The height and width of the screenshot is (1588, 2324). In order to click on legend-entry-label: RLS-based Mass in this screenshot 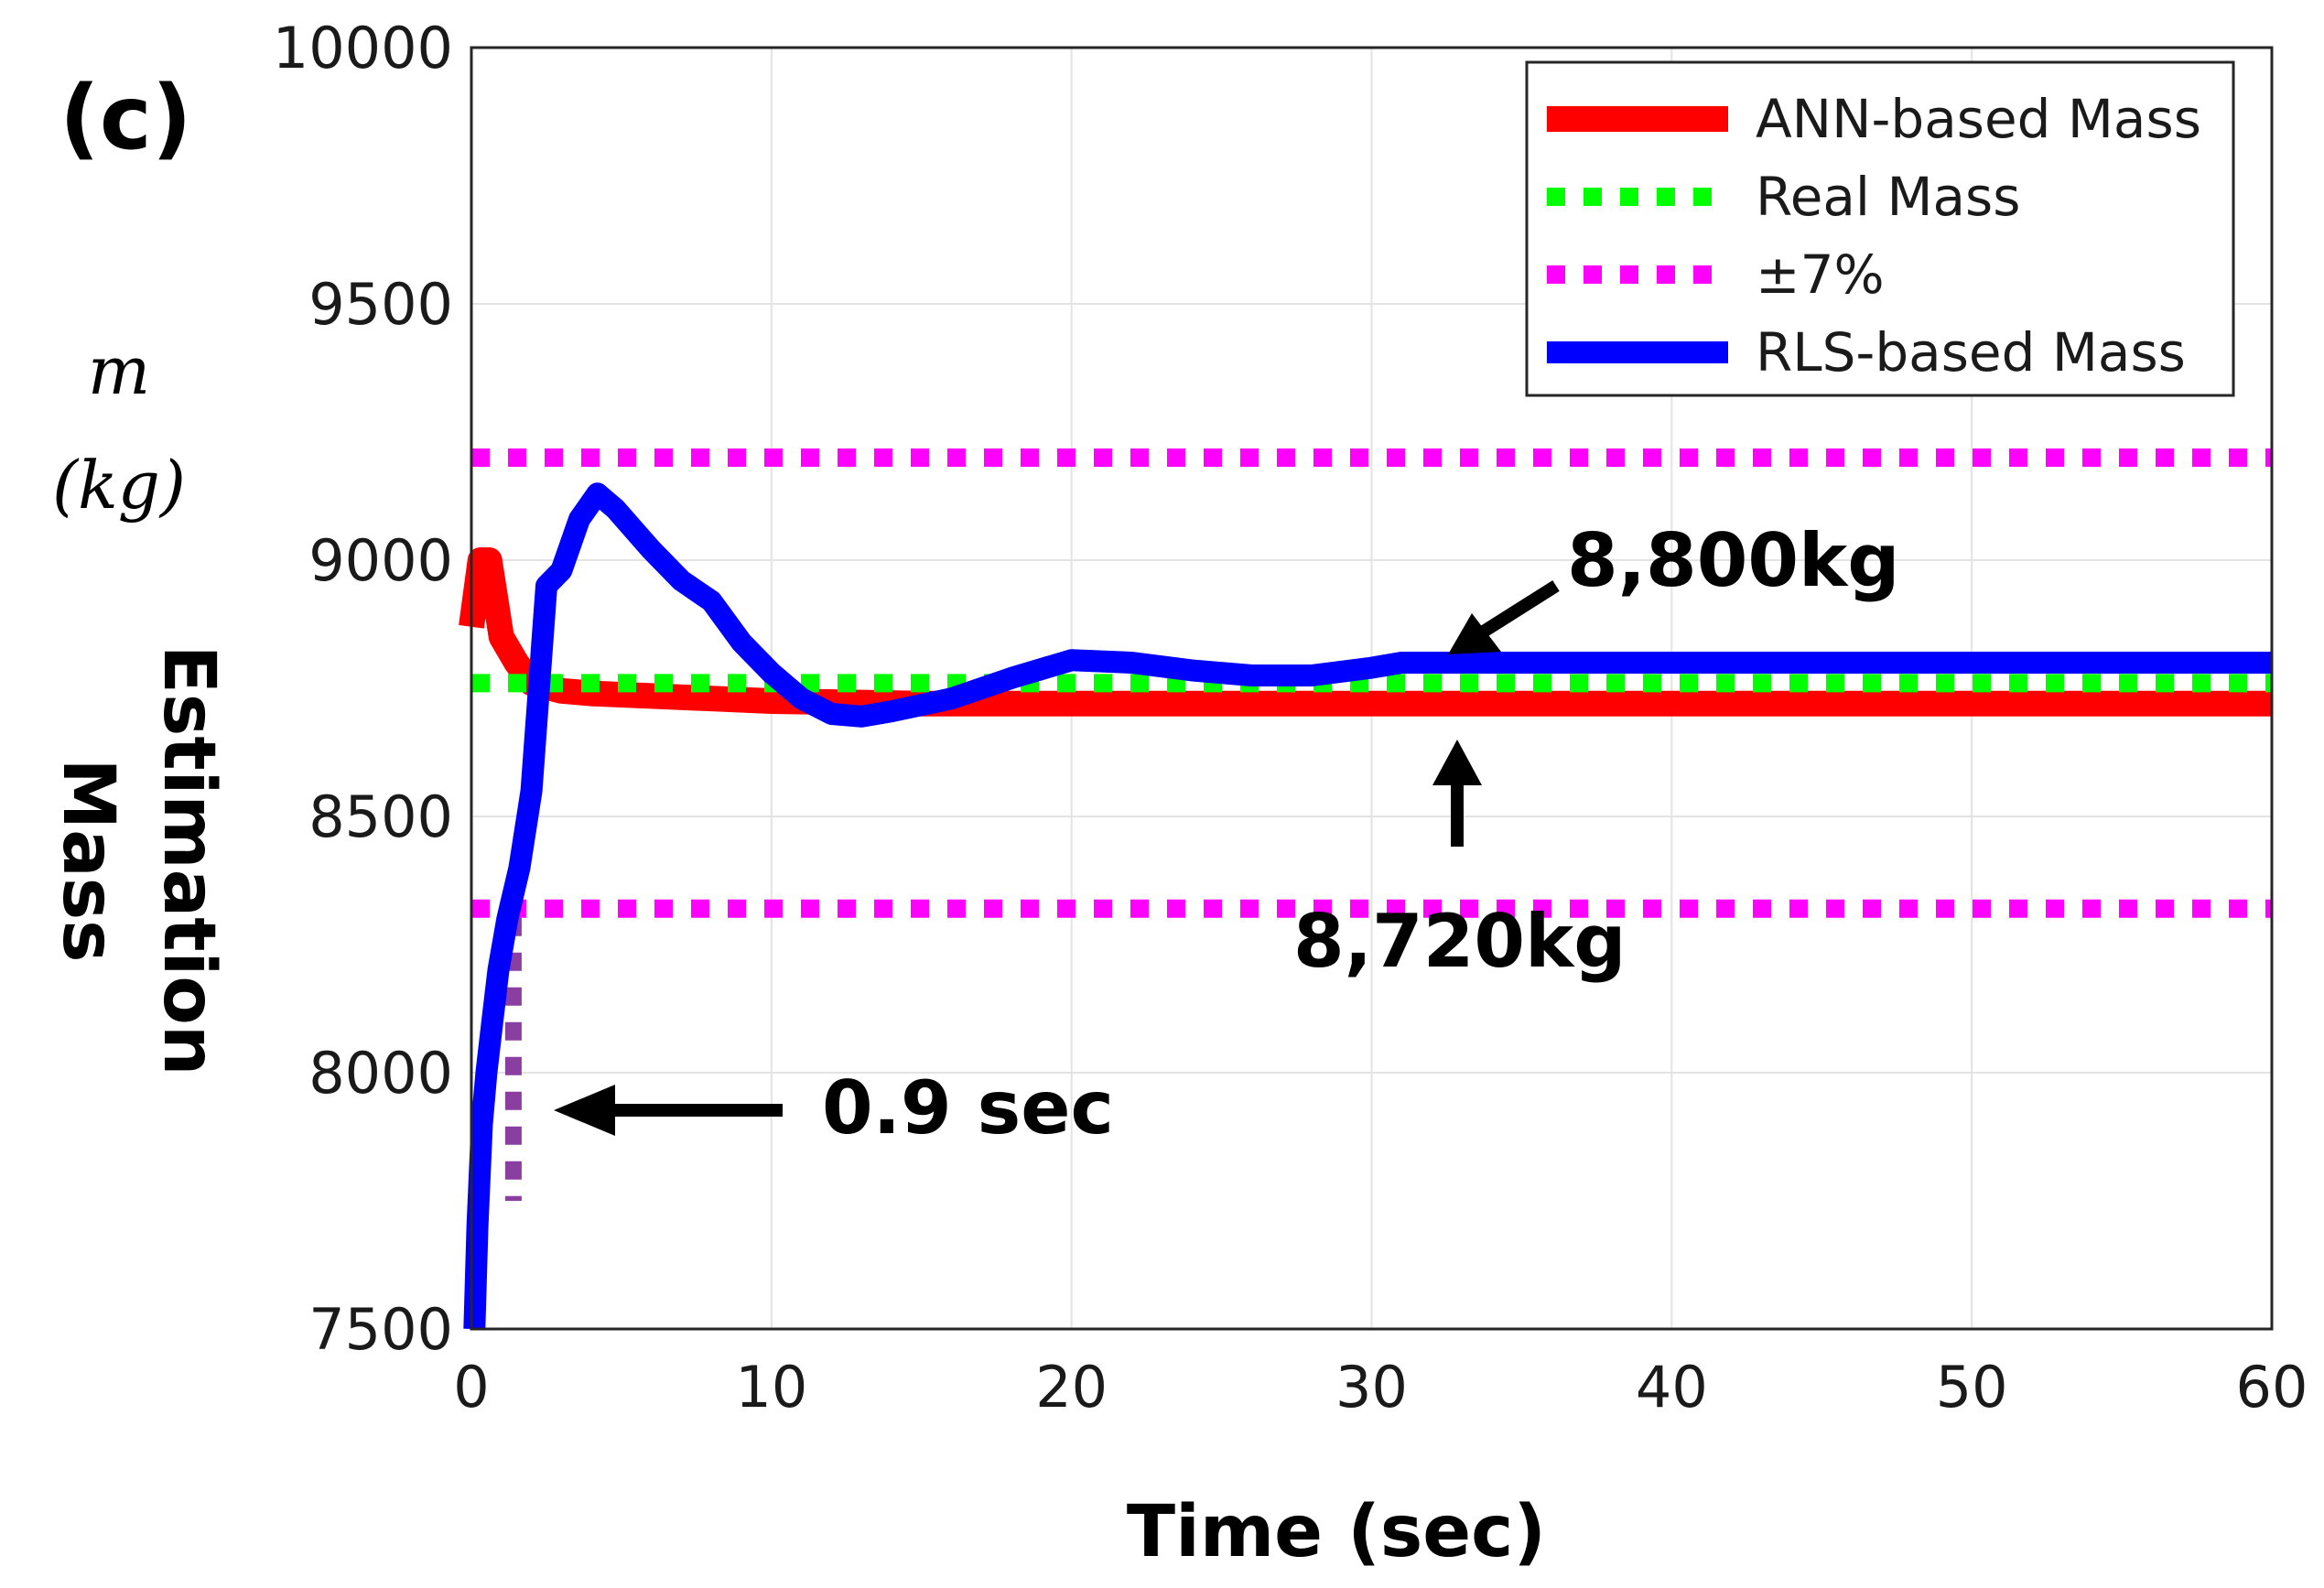, I will do `click(1971, 352)`.